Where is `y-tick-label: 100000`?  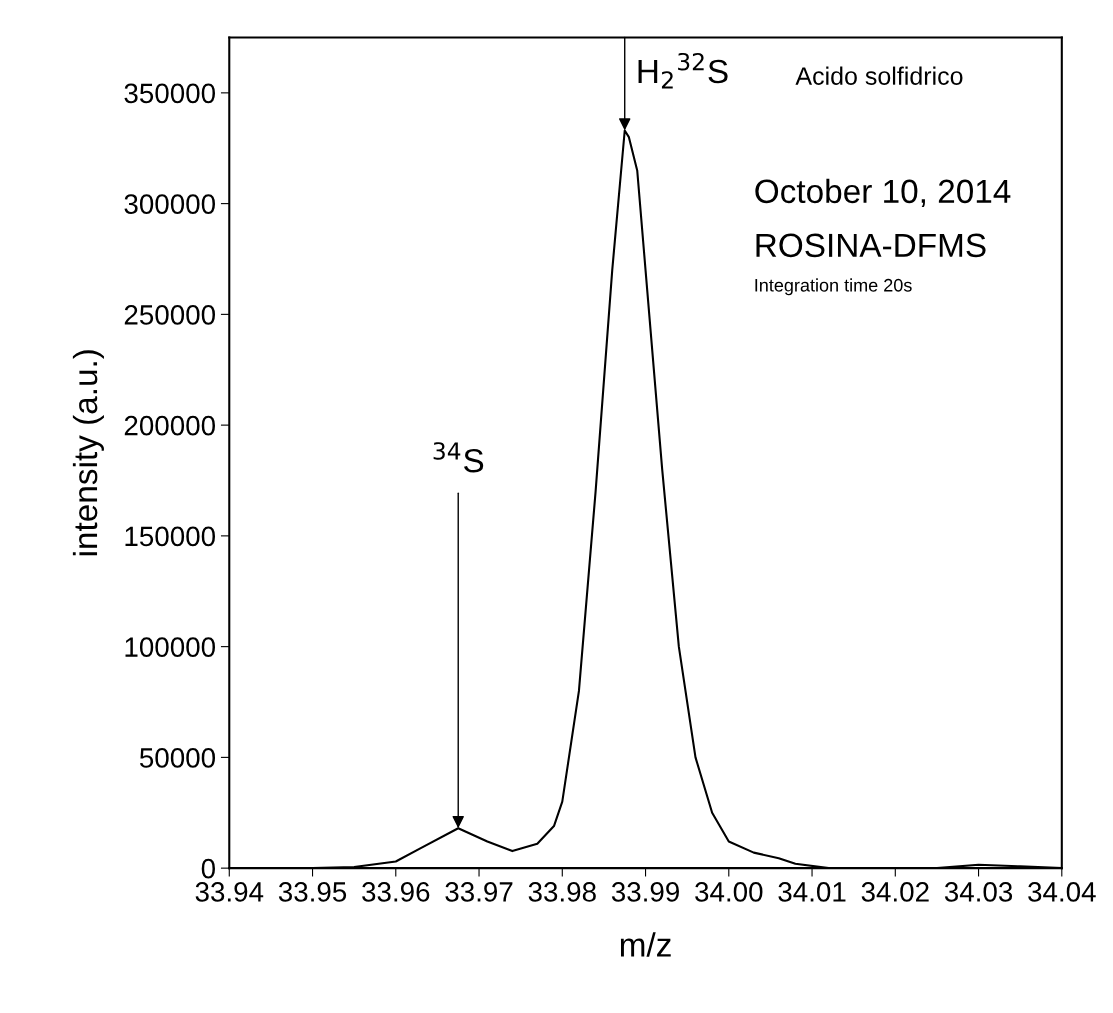
y-tick-label: 100000 is located at coordinates (170, 647).